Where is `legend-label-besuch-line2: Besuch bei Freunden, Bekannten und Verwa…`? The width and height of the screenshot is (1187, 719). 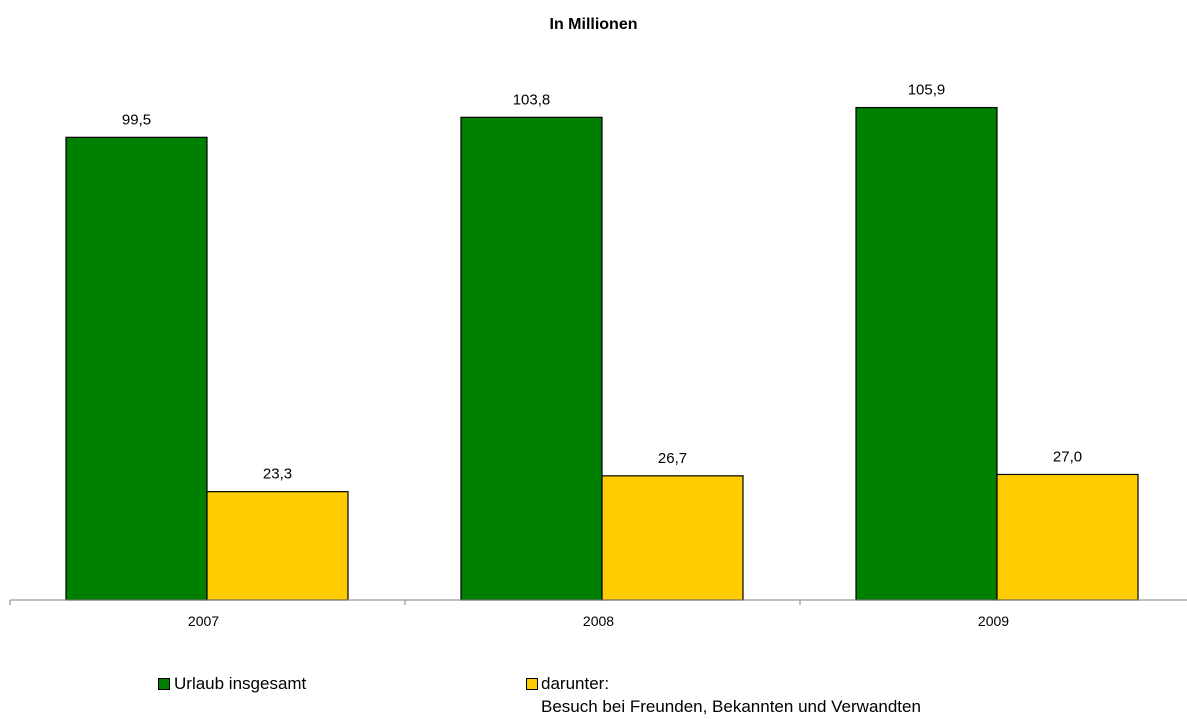 legend-label-besuch-line2: Besuch bei Freunden, Bekannten und Verwa… is located at coordinates (731, 706).